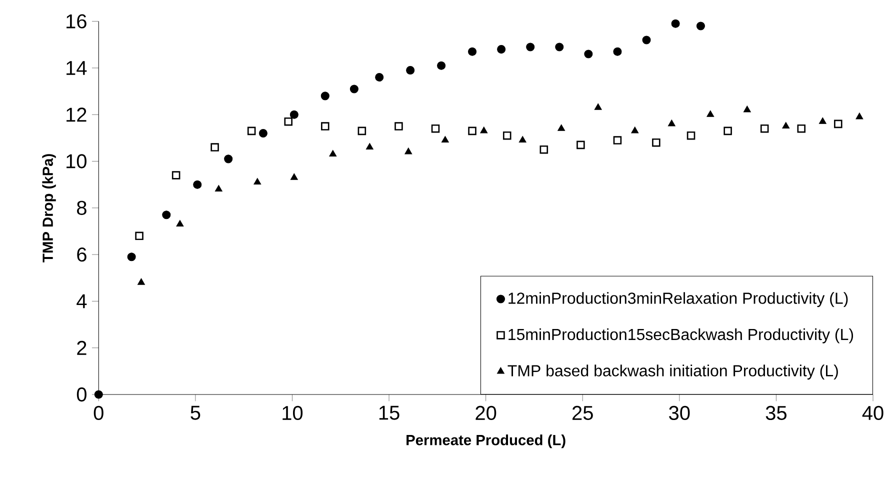  What do you see at coordinates (195, 413) in the screenshot?
I see `x-tick-label: 5` at bounding box center [195, 413].